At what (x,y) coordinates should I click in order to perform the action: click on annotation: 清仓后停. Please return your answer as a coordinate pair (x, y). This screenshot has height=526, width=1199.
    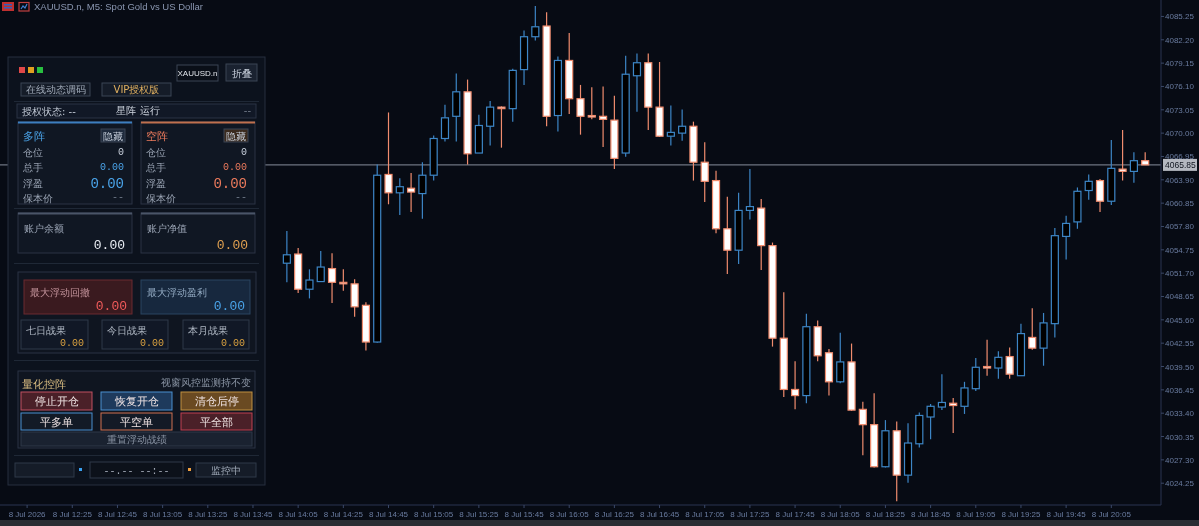
    Looking at the image, I should click on (216, 401).